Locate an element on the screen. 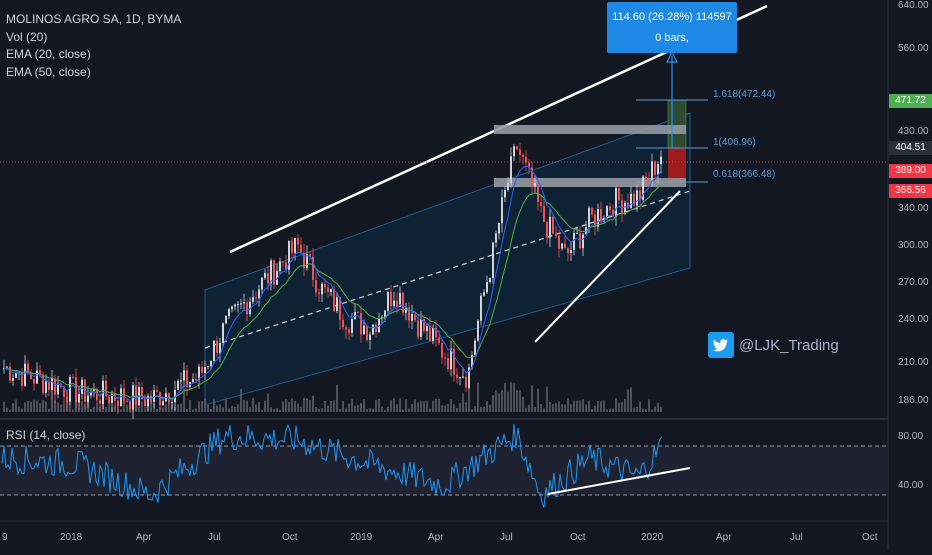 The height and width of the screenshot is (555, 932). twitter-handle: @LJK_Trading is located at coordinates (789, 345).